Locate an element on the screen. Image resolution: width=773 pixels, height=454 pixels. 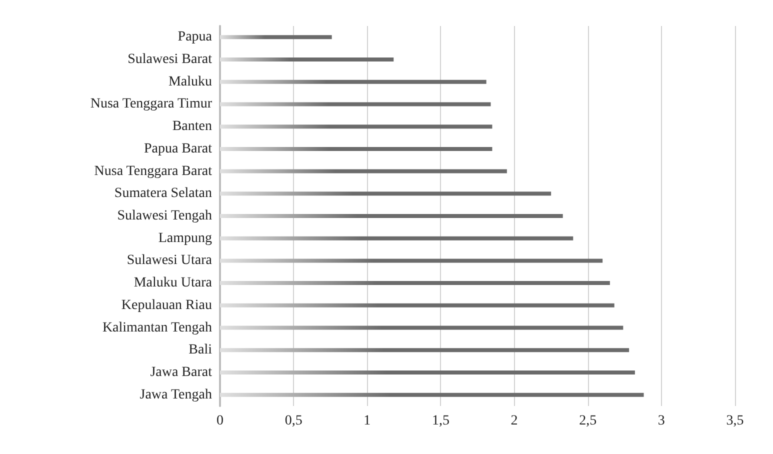
y-tick-label: Maluku Utara is located at coordinates (173, 283).